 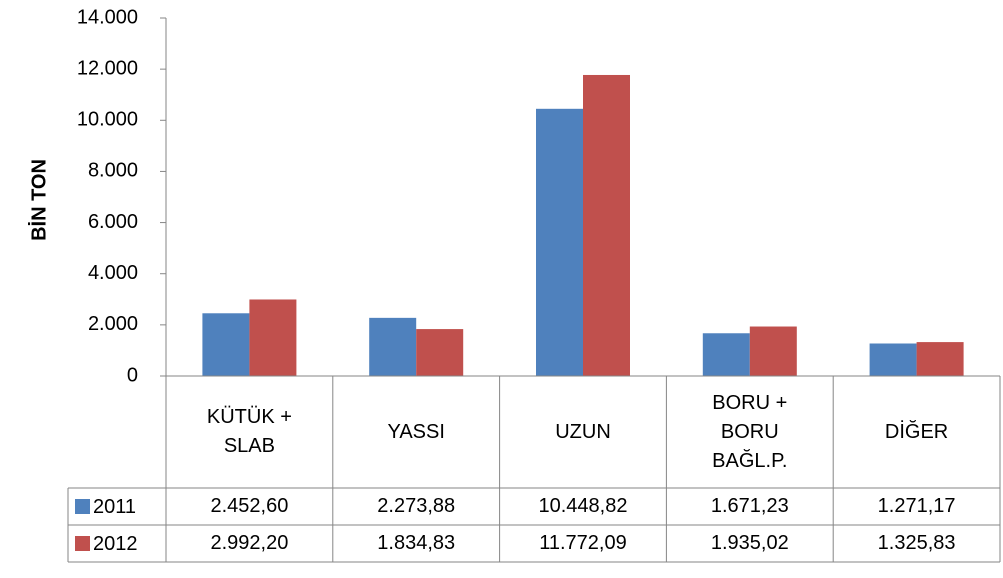 I want to click on legend-label: 2012, so click(x=115, y=544).